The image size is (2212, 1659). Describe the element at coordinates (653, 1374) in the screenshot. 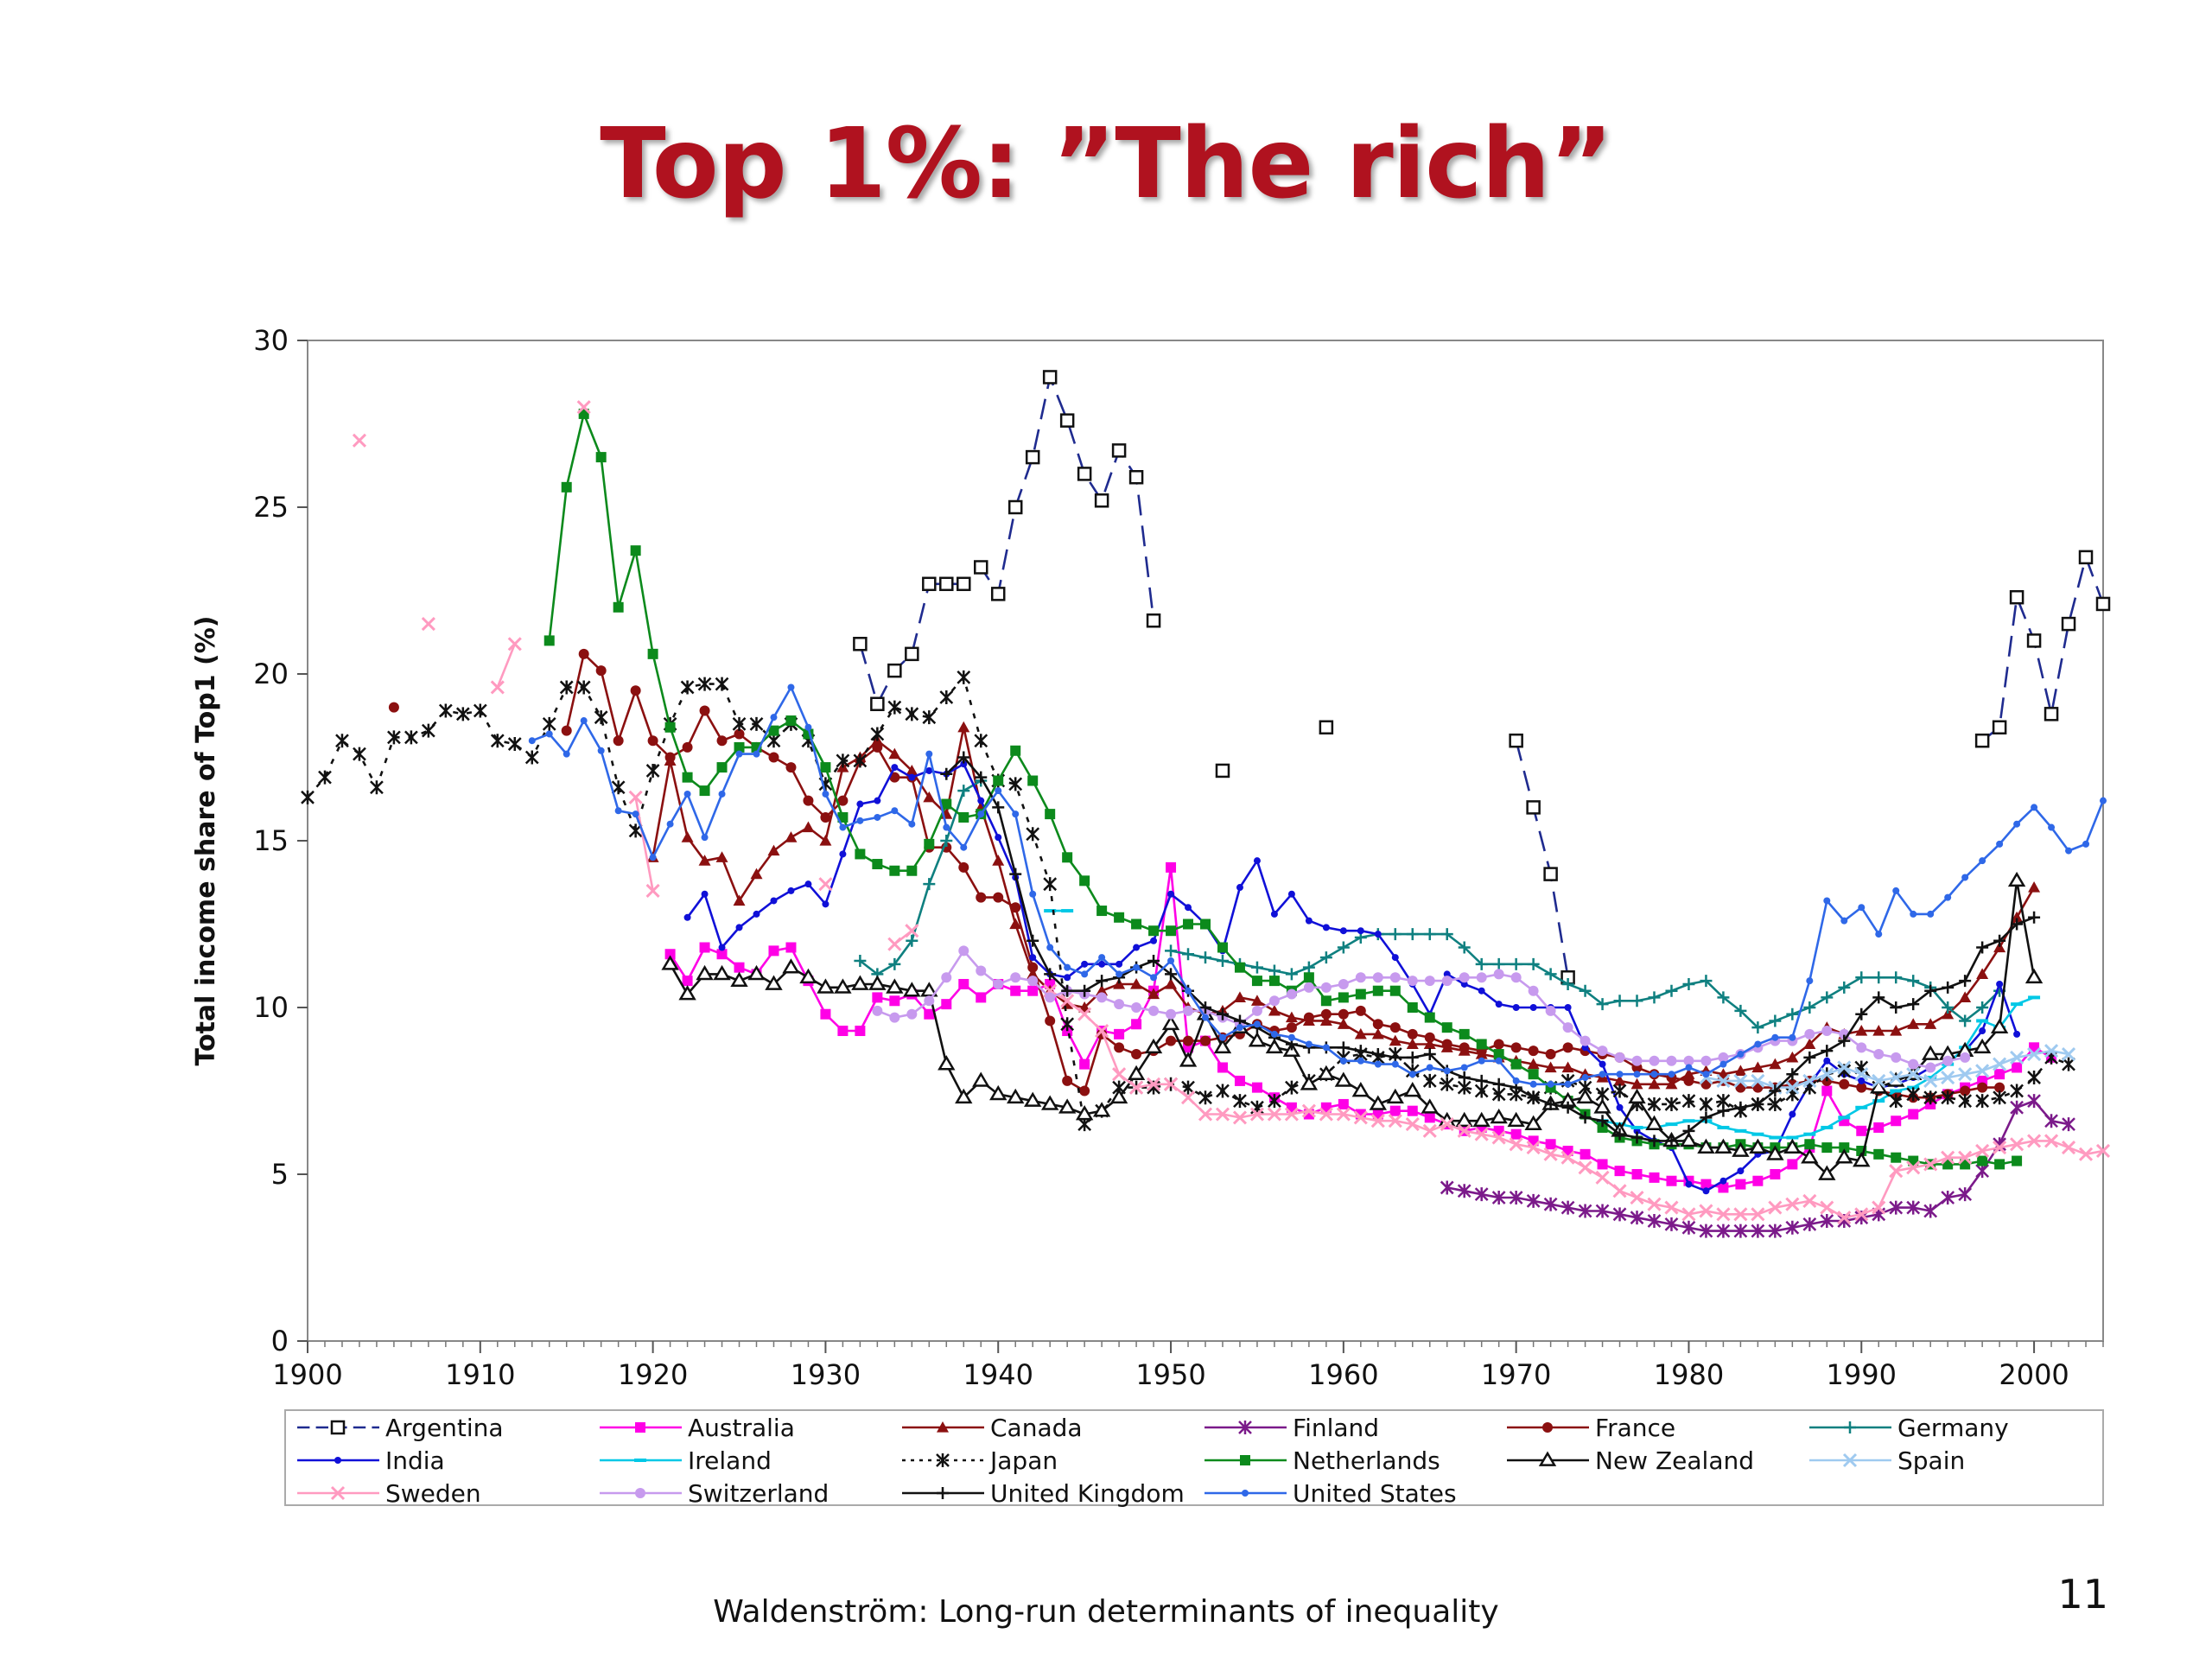

I see `x-tick-label: 1920` at that location.